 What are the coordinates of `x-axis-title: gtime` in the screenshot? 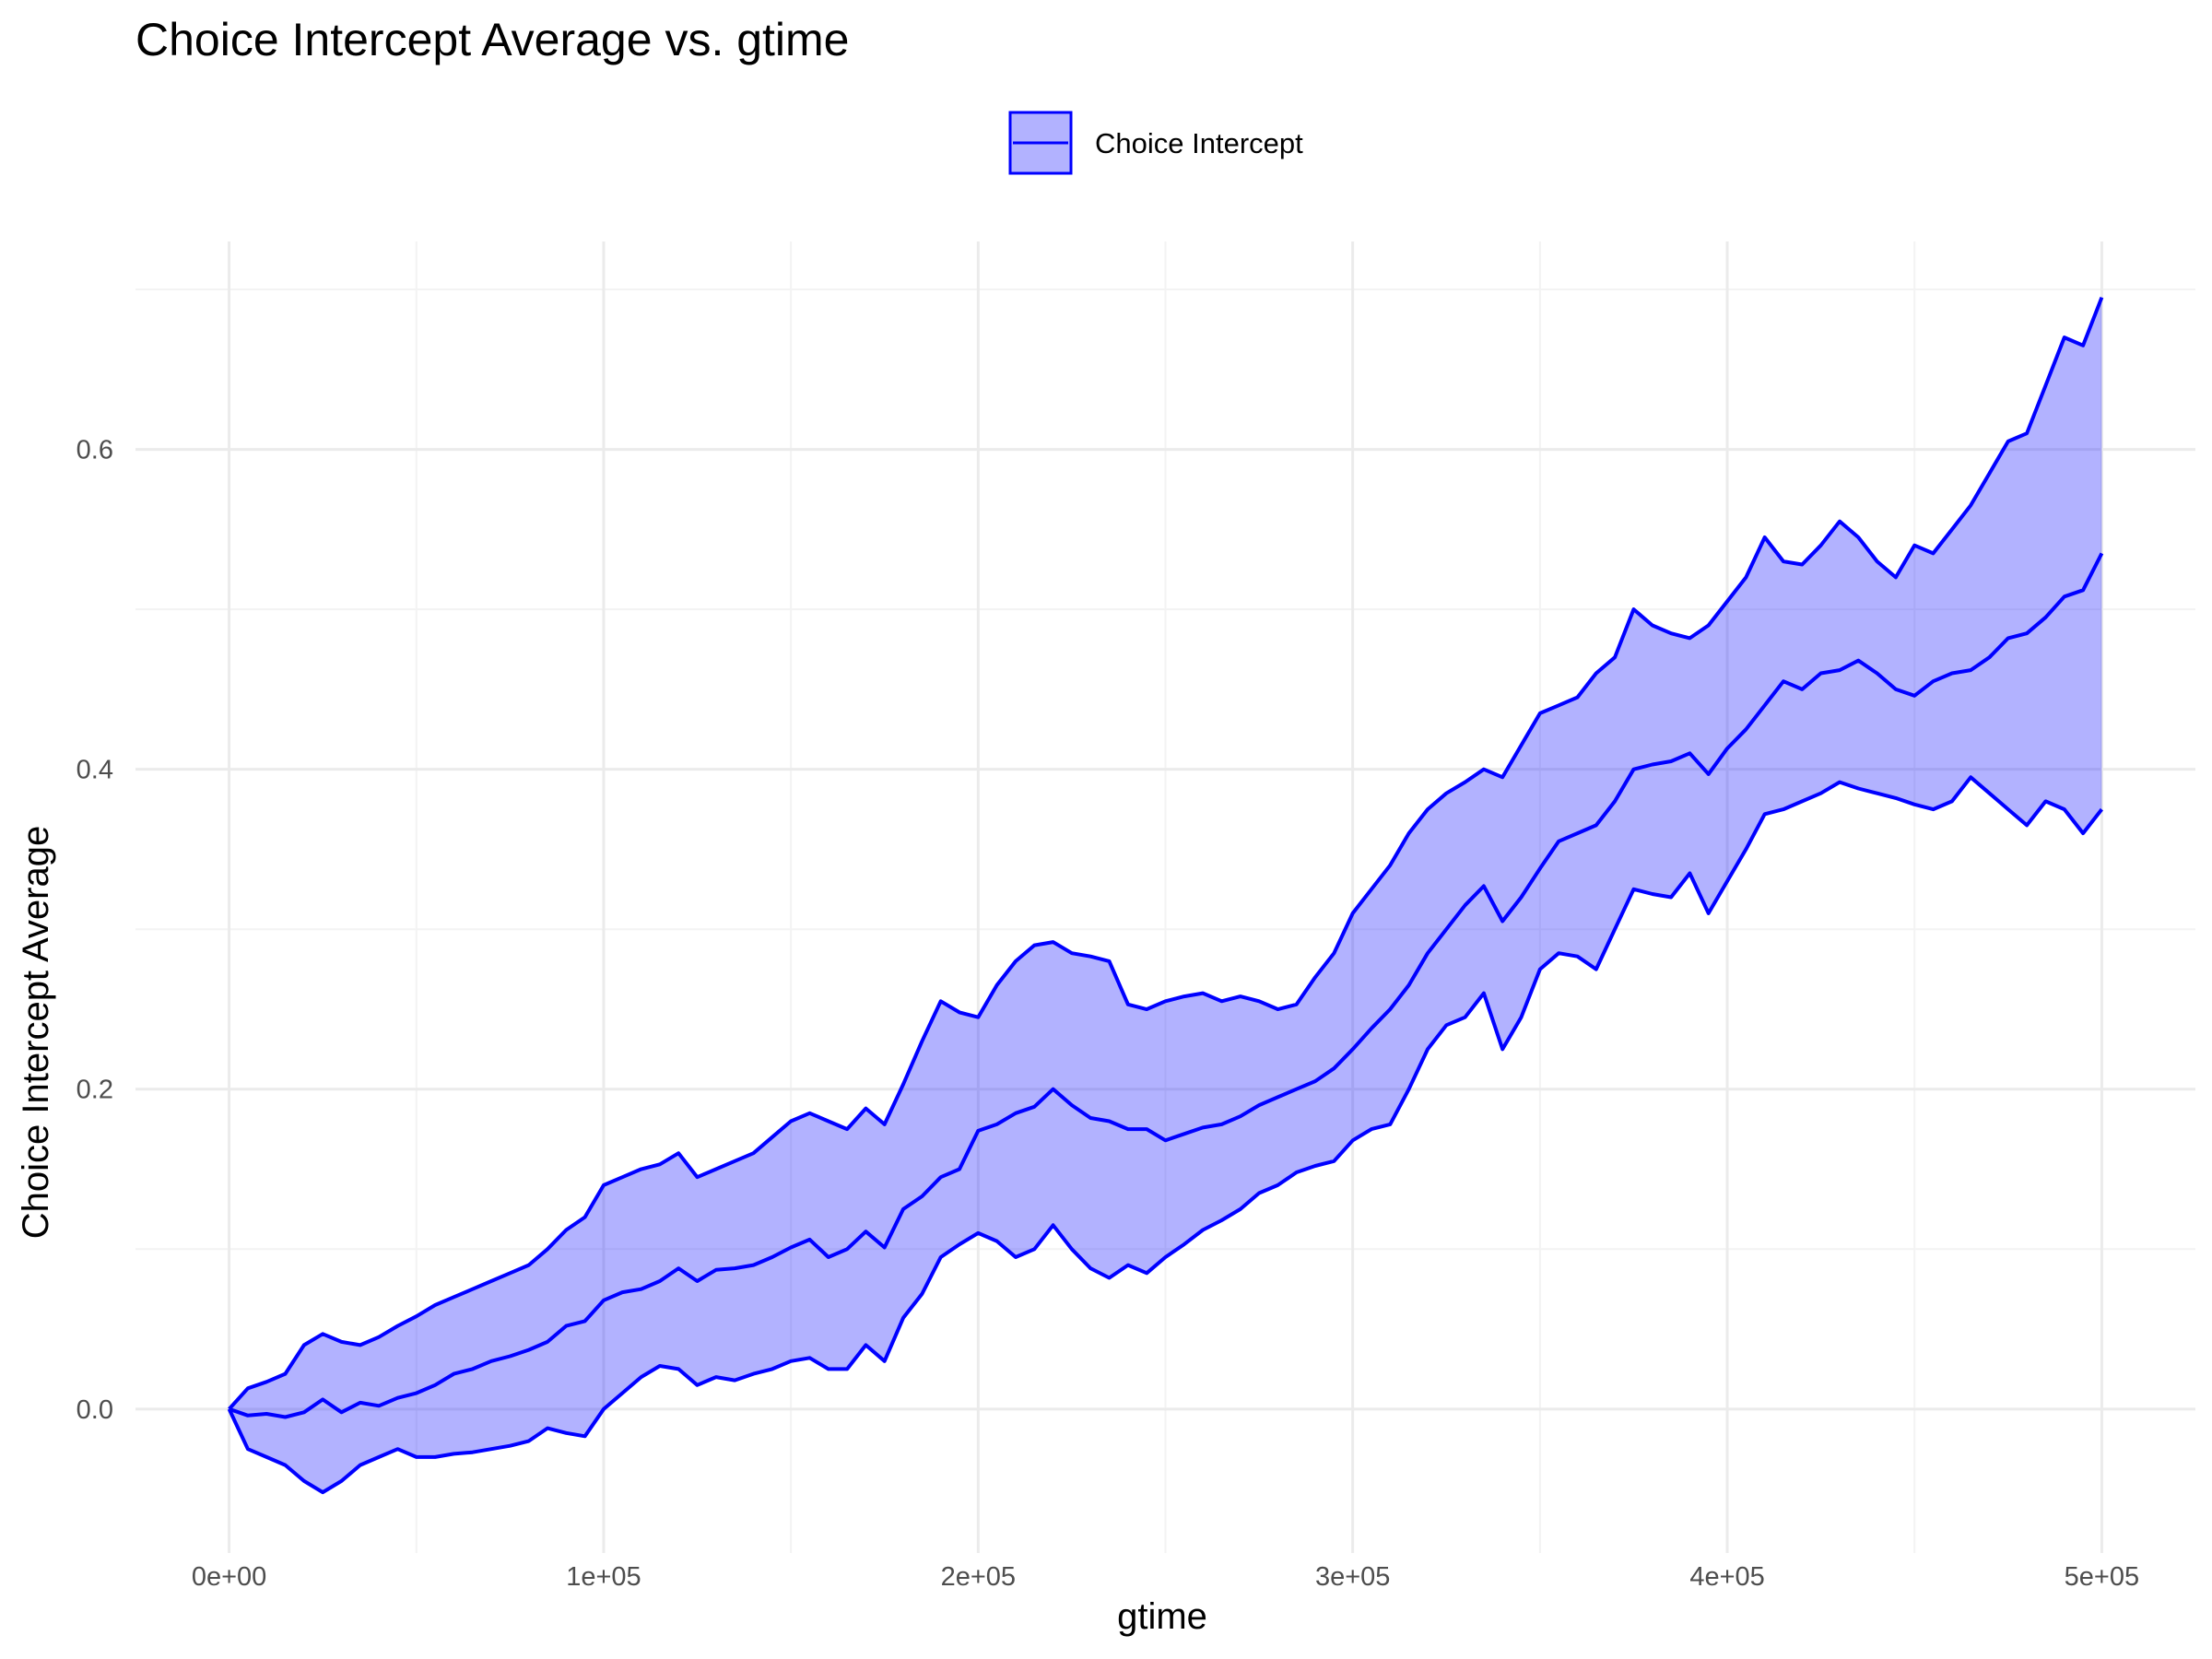 It's located at (1162, 1616).